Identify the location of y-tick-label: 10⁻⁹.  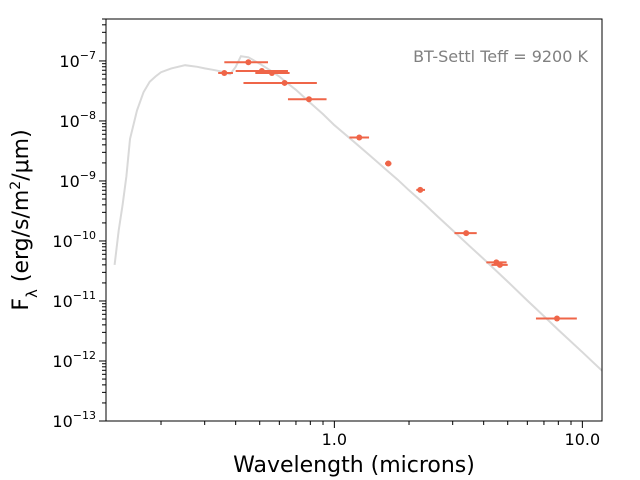
(77, 180).